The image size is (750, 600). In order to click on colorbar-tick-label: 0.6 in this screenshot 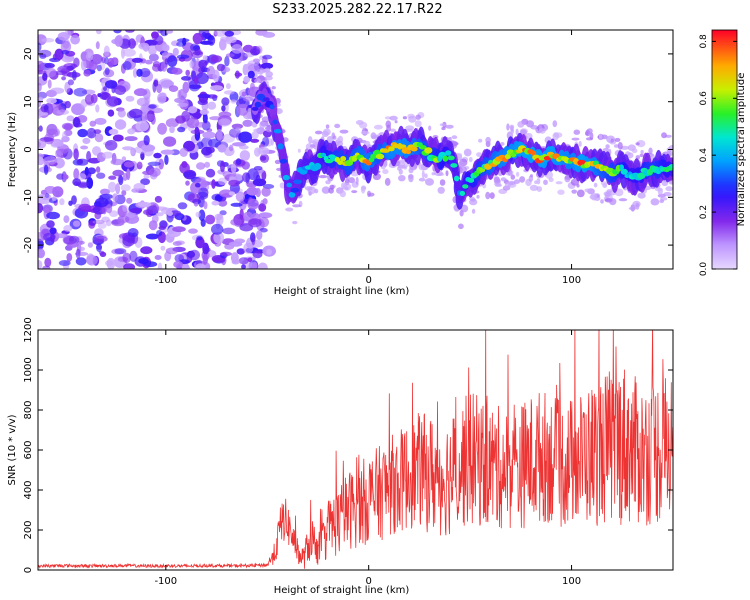, I will do `click(704, 98)`.